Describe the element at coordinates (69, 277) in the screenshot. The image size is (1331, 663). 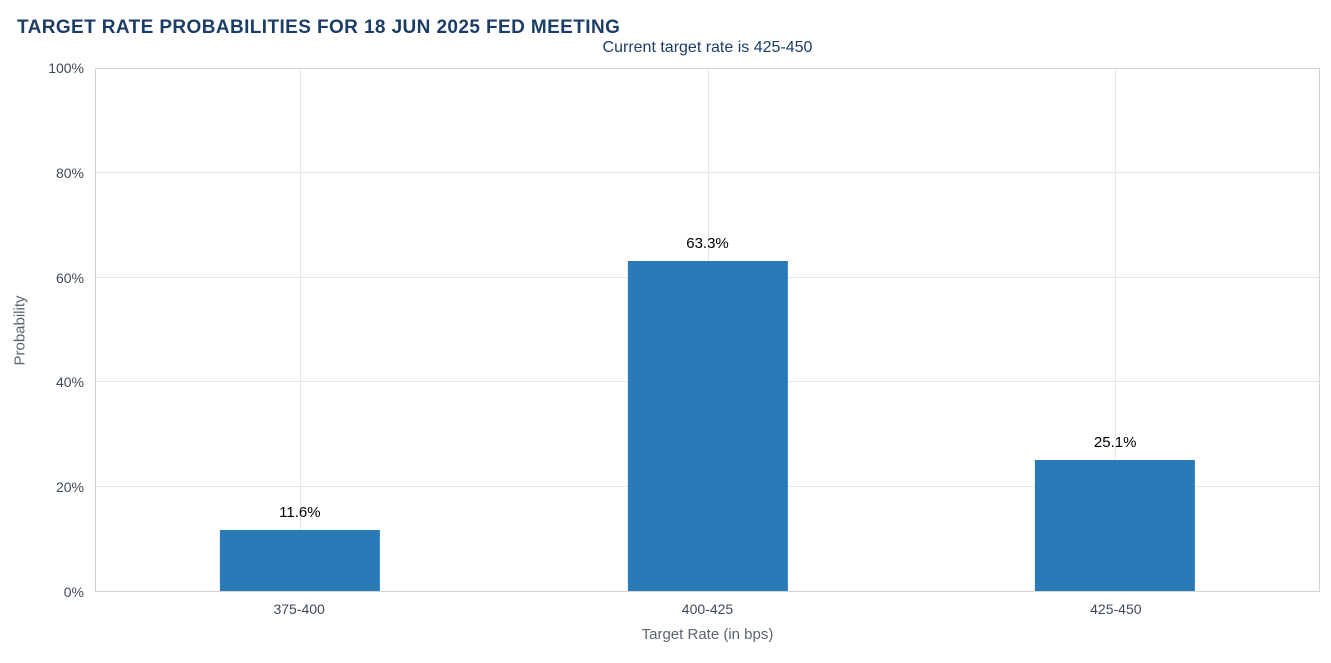
I see `y-tick-label: 60%` at that location.